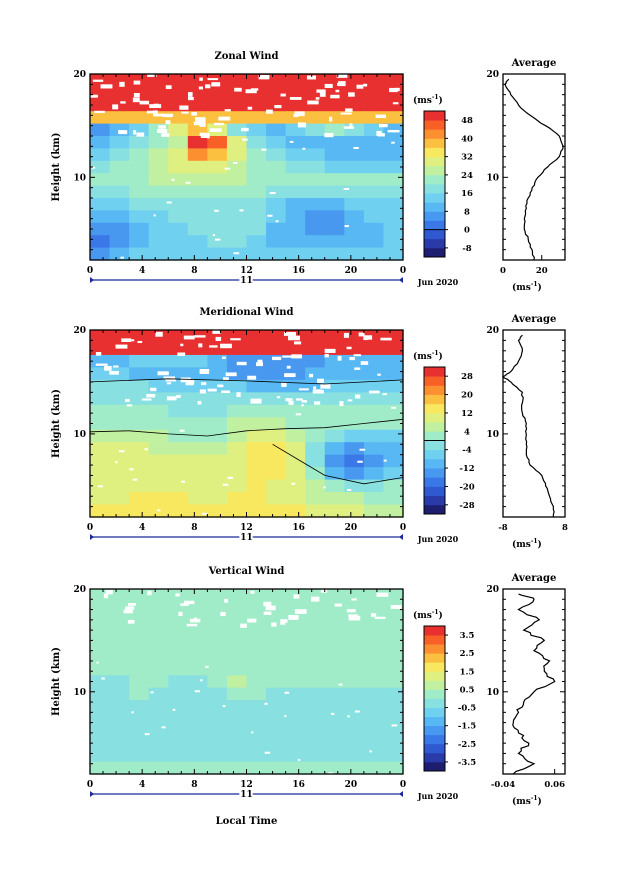 Image resolution: width=624 pixels, height=873 pixels. What do you see at coordinates (467, 690) in the screenshot?
I see `colorbar-tick-label: 0.5` at bounding box center [467, 690].